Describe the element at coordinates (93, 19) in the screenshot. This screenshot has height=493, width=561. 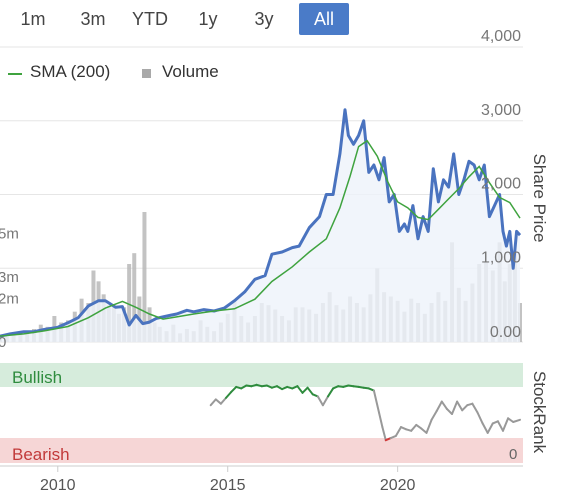
I see `range-button-3m: 3m` at that location.